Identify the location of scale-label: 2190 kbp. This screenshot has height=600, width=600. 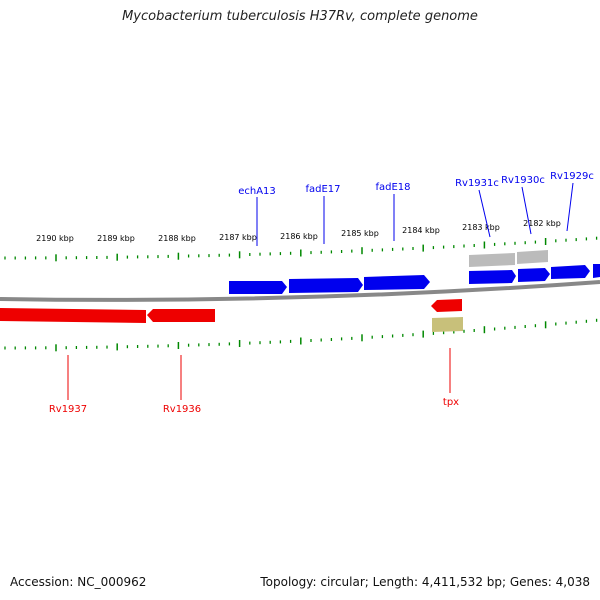
(55, 238).